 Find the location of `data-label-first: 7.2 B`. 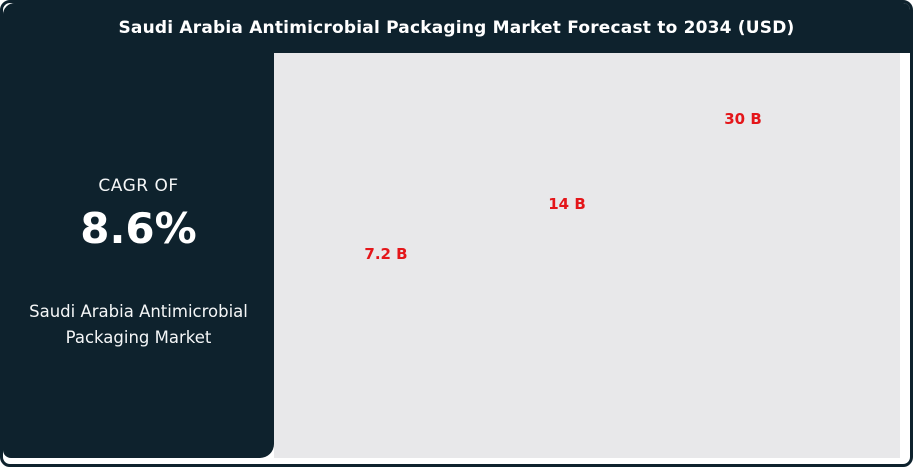

data-label-first: 7.2 B is located at coordinates (386, 254).